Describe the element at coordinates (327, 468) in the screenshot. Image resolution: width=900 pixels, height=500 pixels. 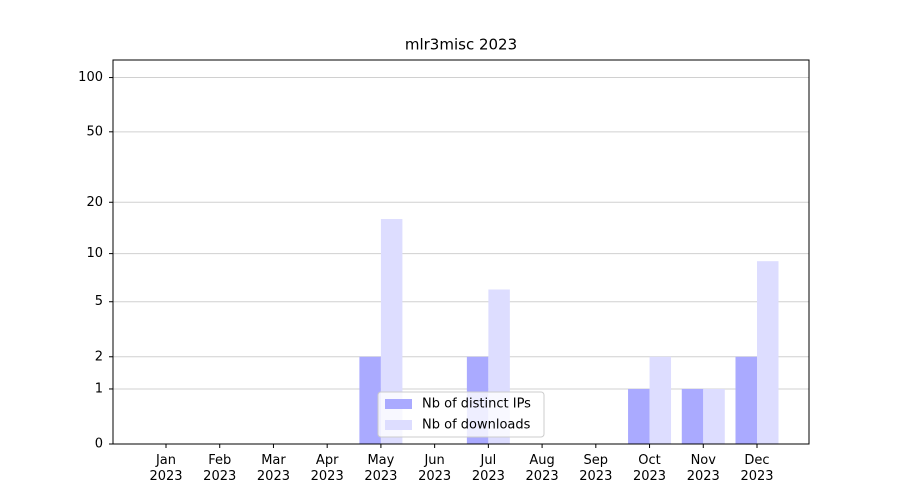
I see `x-tick-label: Apr 2023` at that location.